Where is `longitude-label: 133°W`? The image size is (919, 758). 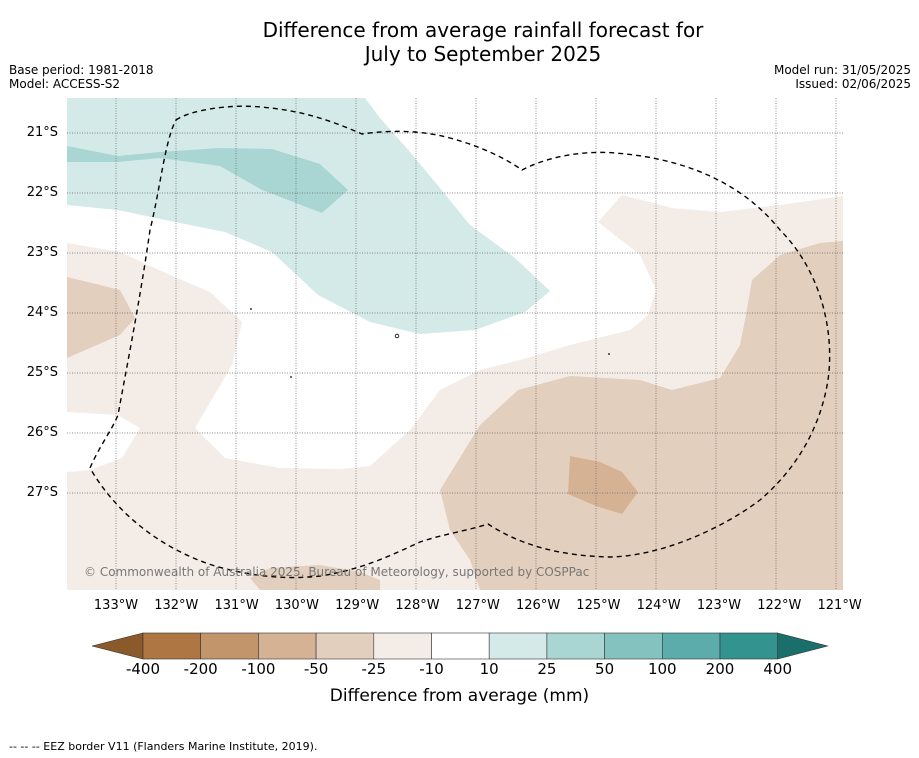
longitude-label: 133°W is located at coordinates (116, 605).